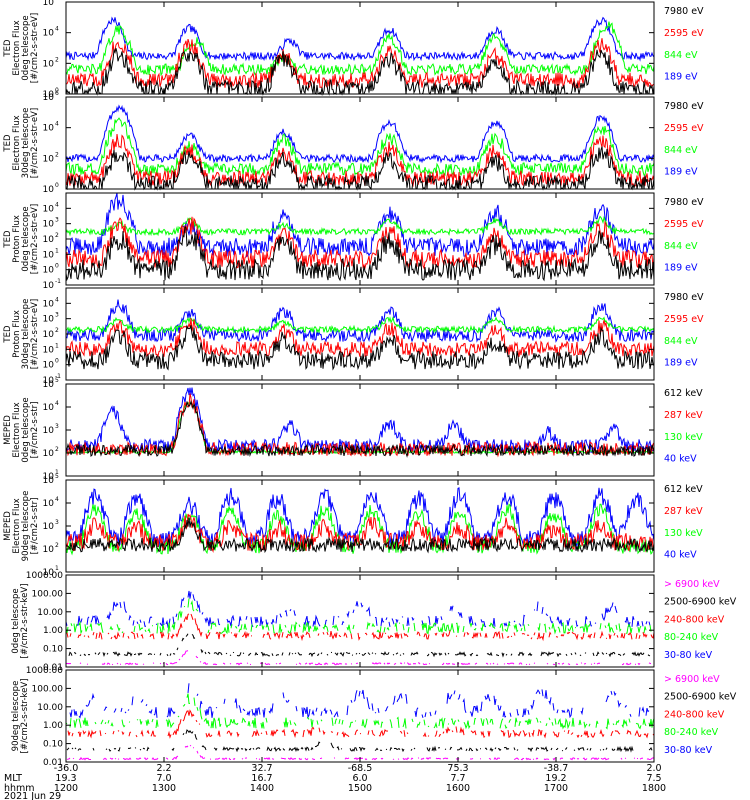 This screenshot has width=750, height=800. I want to click on panel-frame, so click(360, 430).